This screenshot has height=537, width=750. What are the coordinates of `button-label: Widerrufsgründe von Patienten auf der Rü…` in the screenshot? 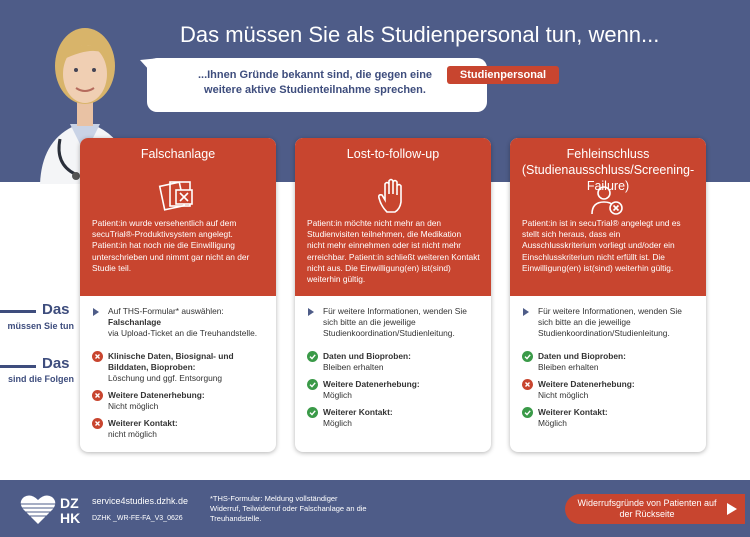 It's located at (647, 508).